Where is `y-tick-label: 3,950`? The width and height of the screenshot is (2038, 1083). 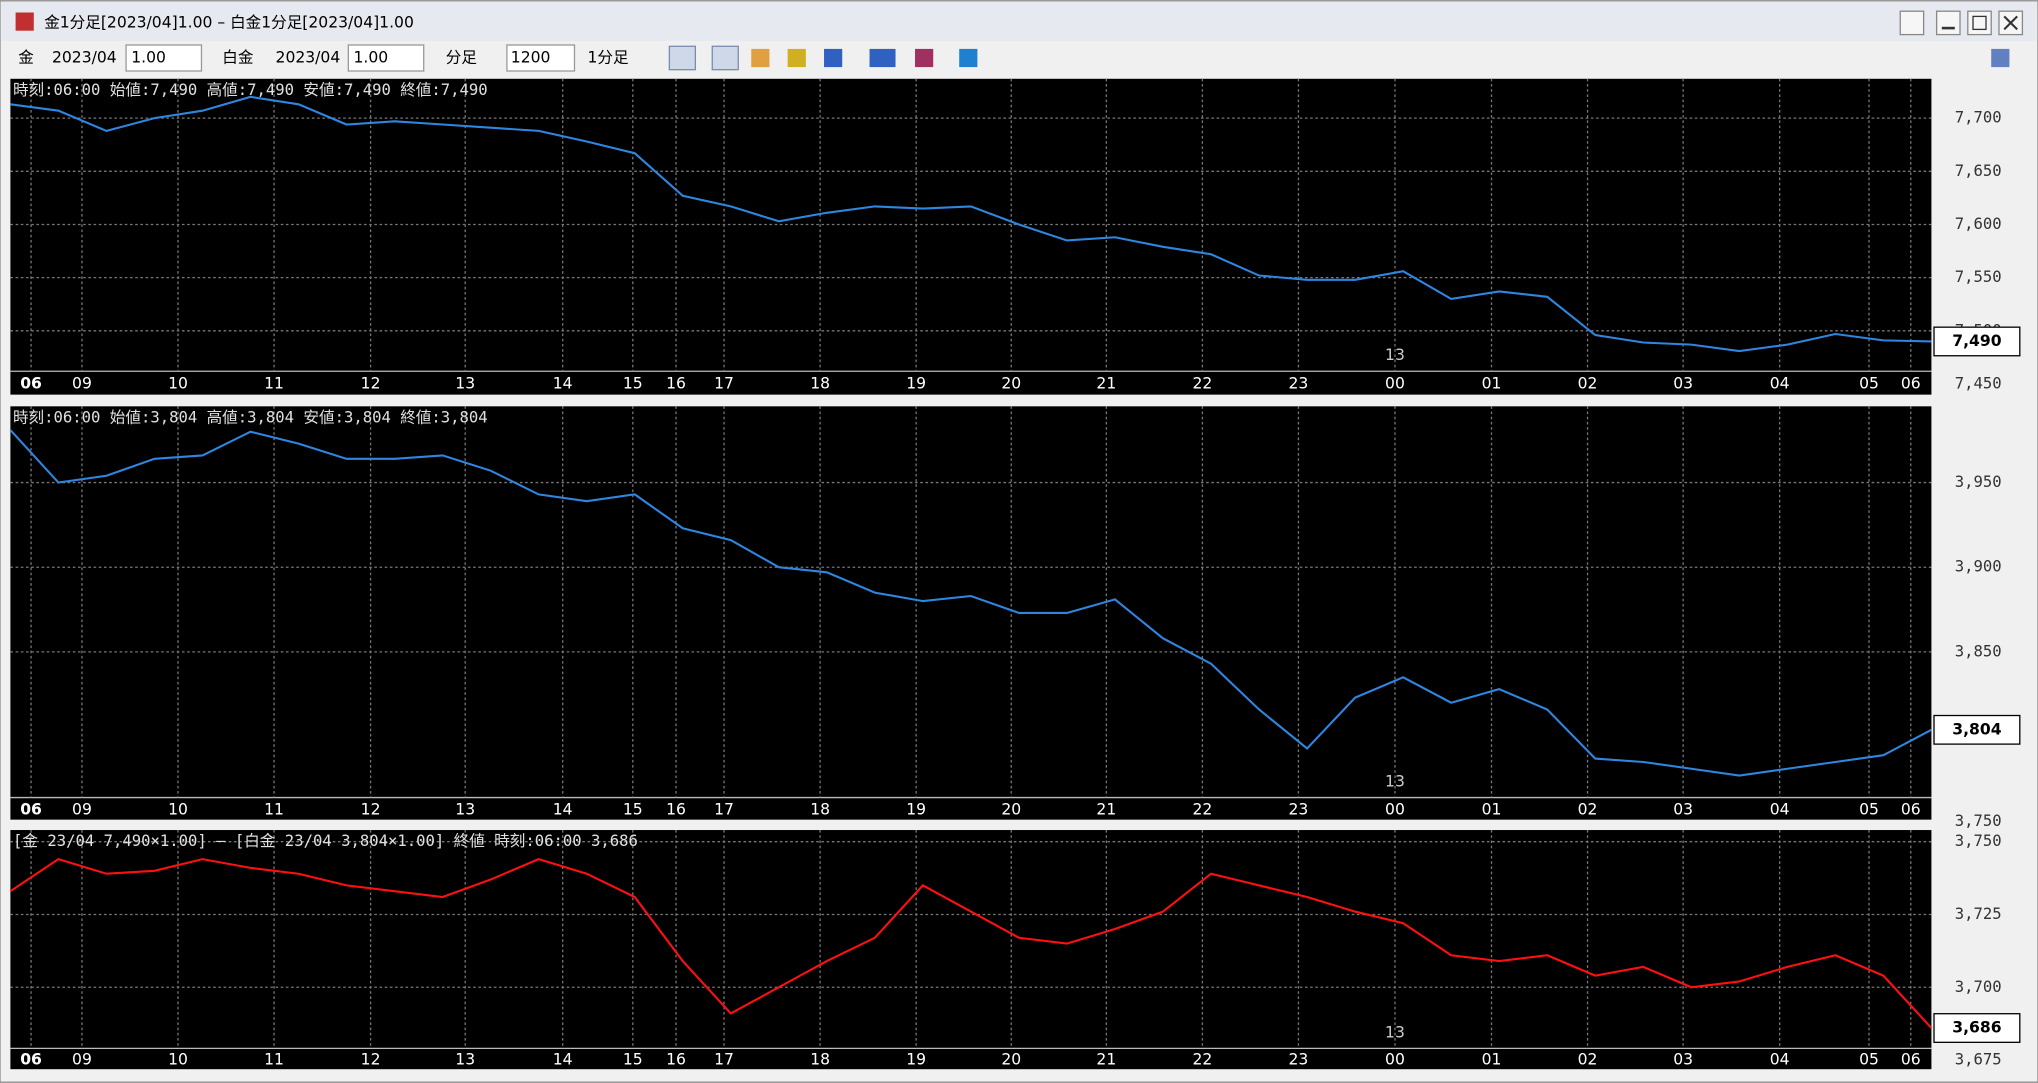 y-tick-label: 3,950 is located at coordinates (1978, 482).